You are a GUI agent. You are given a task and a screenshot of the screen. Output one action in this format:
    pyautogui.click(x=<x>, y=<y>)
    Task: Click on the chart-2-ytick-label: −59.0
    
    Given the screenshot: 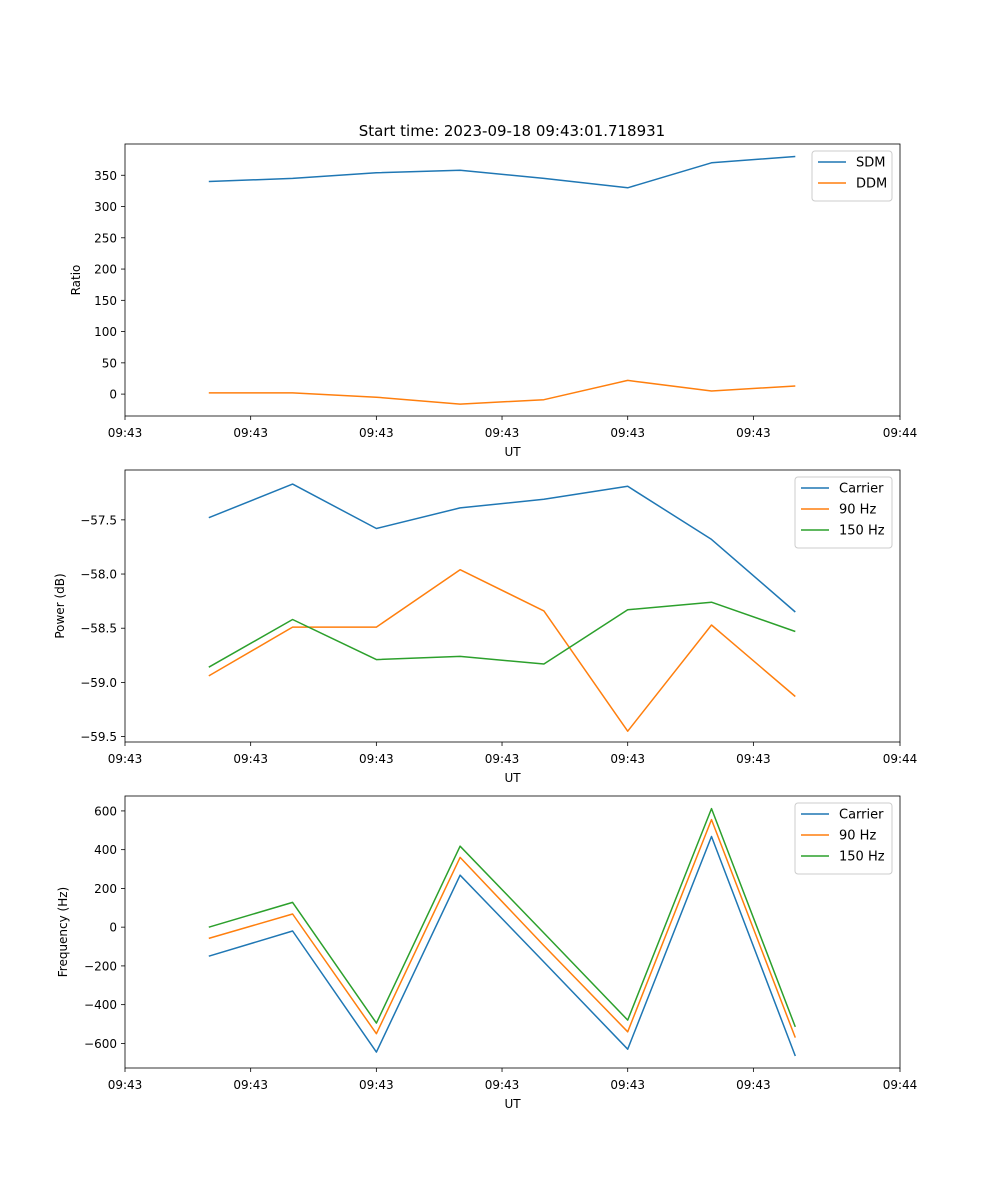 What is the action you would take?
    pyautogui.click(x=98, y=683)
    